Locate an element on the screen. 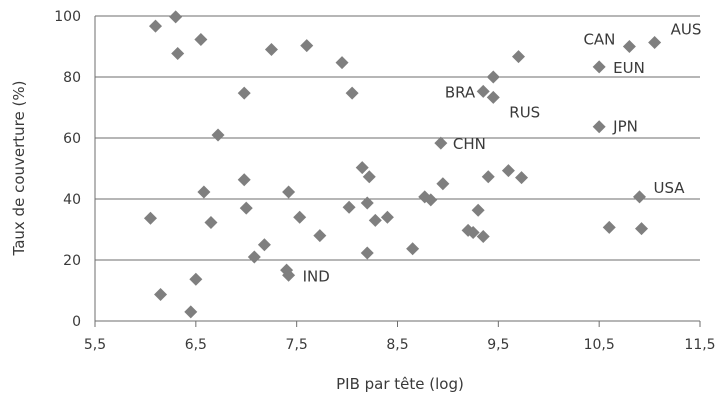 This screenshot has width=718, height=397. x-tick-label: 5,5 is located at coordinates (95, 345).